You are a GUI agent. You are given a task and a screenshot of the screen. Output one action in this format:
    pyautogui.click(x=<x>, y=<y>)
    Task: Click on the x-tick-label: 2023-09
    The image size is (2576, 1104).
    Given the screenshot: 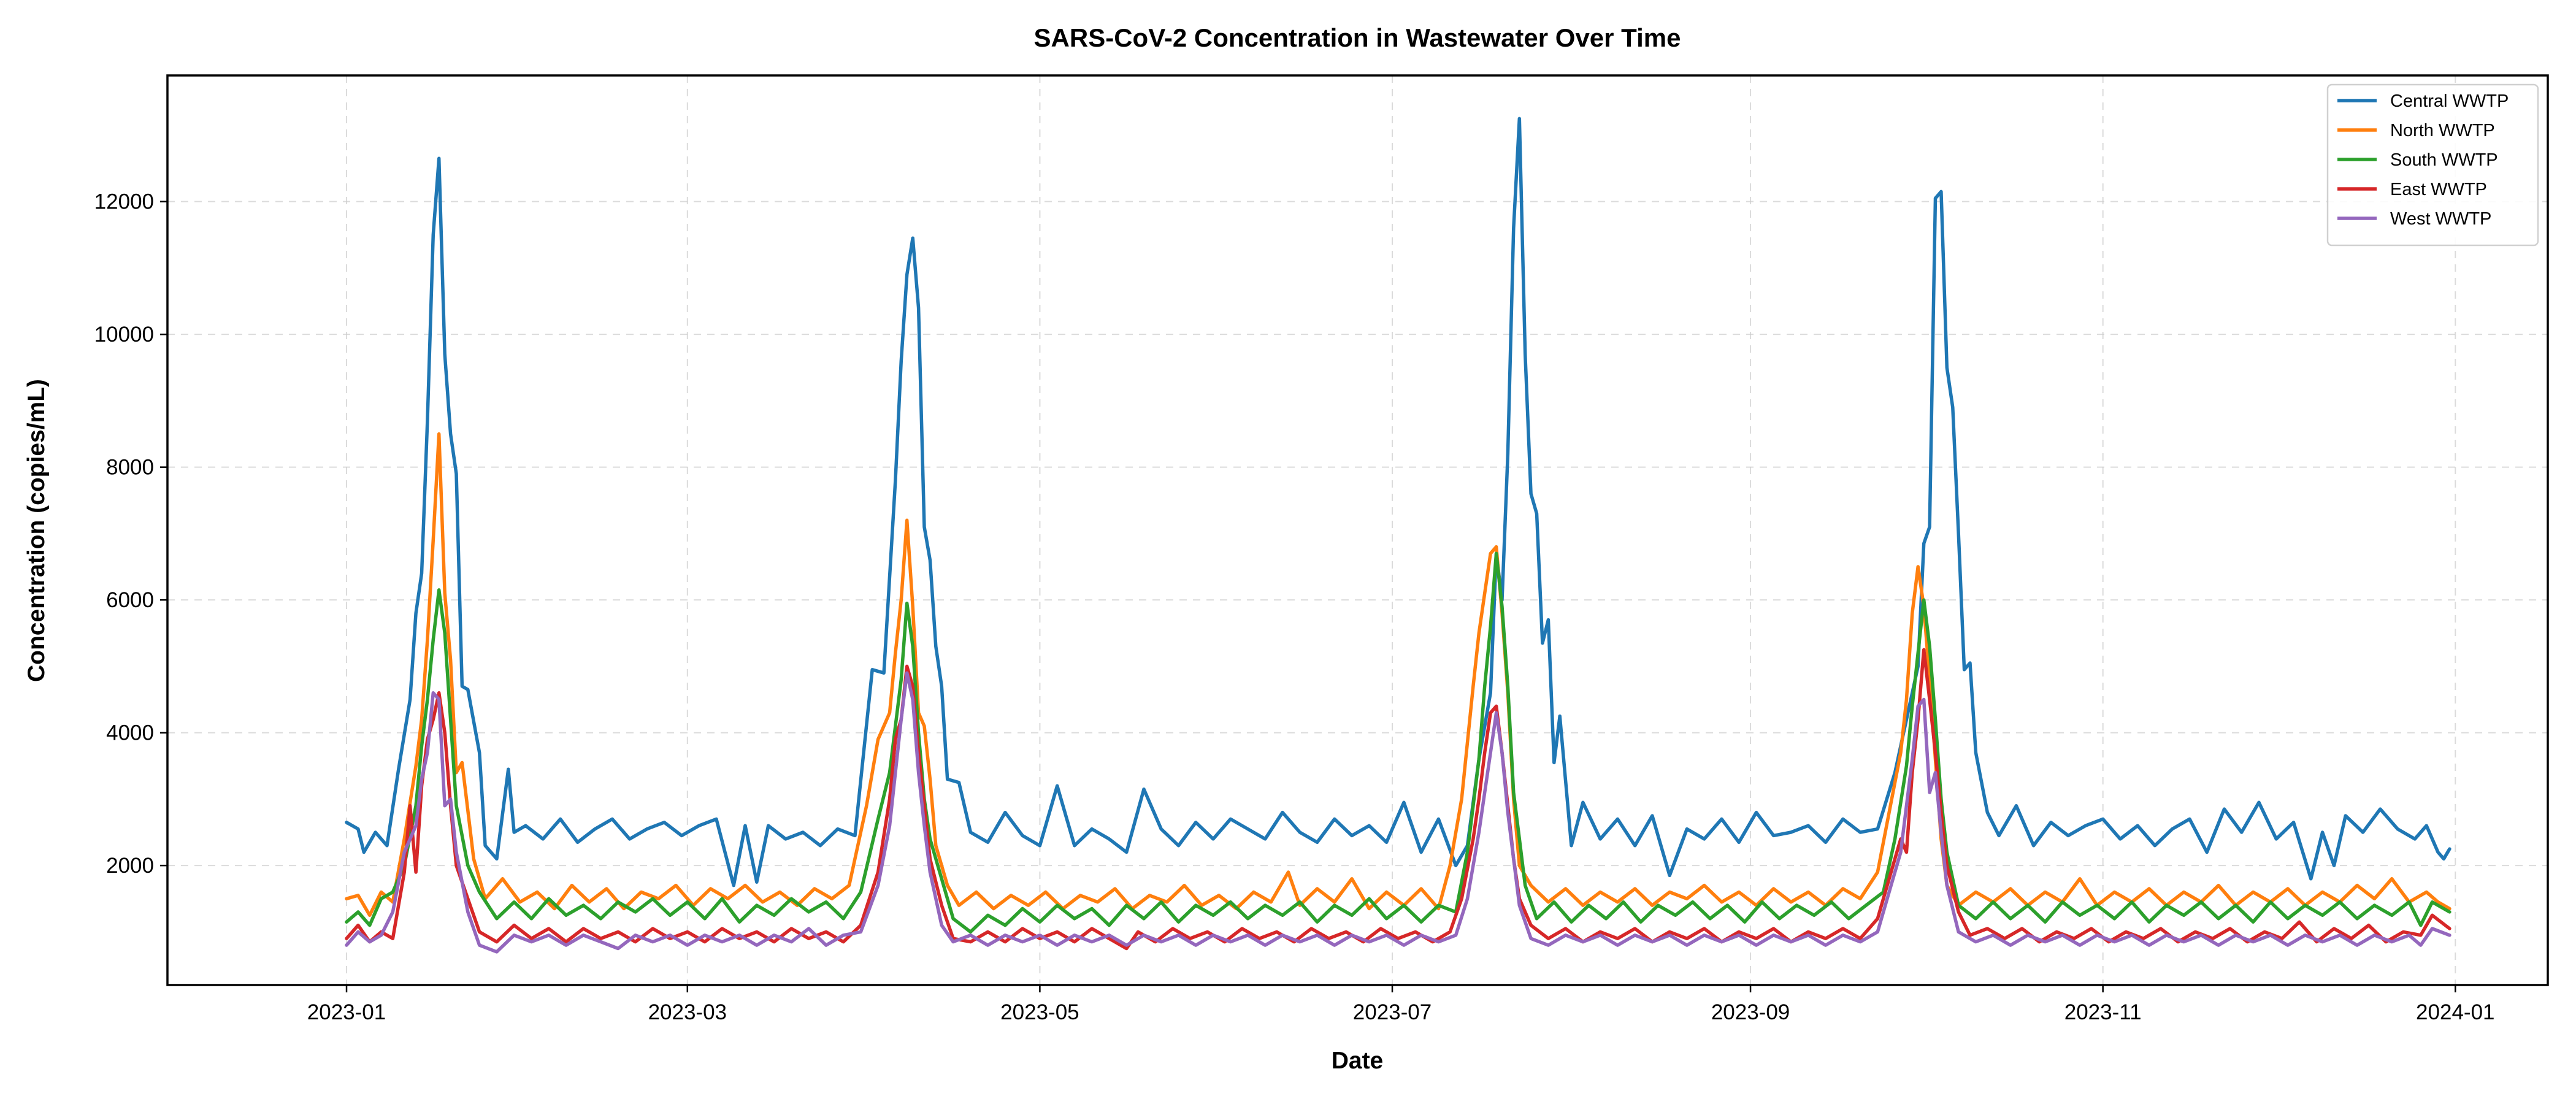 What is the action you would take?
    pyautogui.click(x=1750, y=1012)
    